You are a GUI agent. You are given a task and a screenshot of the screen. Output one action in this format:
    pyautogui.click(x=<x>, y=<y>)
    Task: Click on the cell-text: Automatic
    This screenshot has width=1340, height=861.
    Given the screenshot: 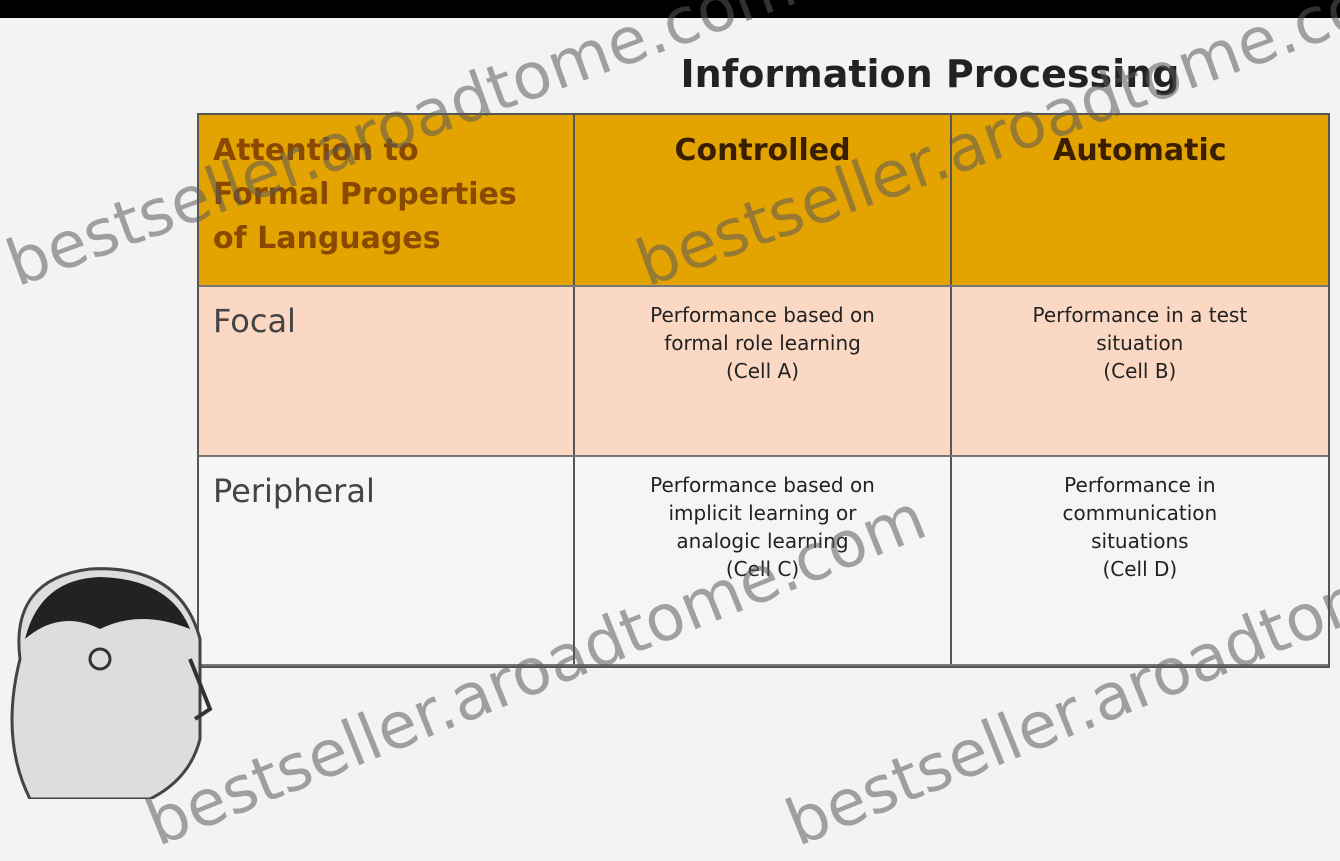 What is the action you would take?
    pyautogui.click(x=1140, y=150)
    